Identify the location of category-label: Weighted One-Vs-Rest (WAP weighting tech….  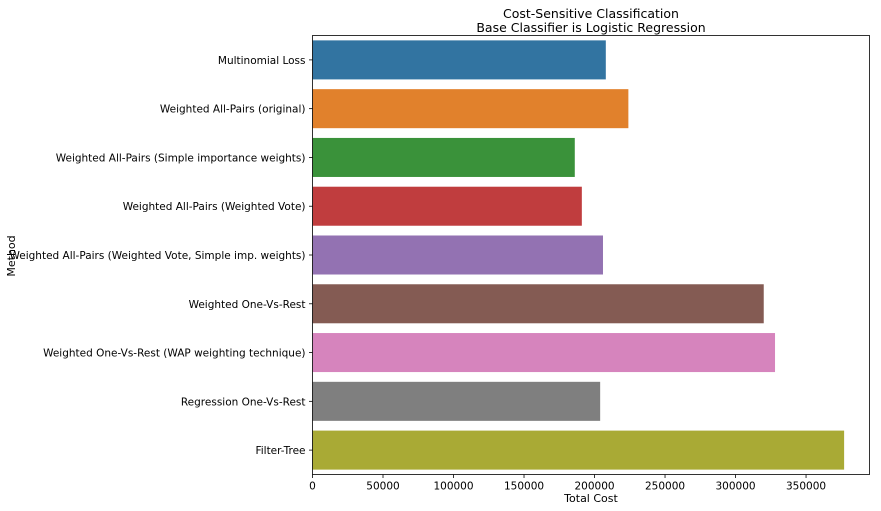
(174, 354).